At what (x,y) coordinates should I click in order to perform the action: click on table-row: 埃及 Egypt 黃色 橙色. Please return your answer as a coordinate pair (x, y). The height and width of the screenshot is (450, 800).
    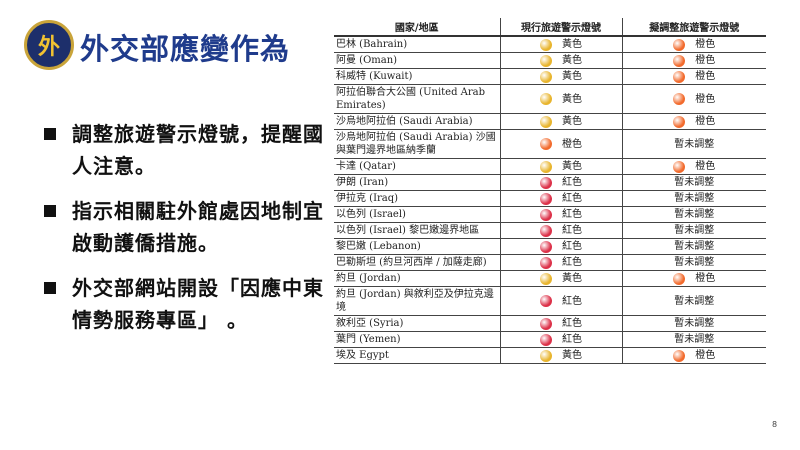
    Looking at the image, I should click on (550, 355).